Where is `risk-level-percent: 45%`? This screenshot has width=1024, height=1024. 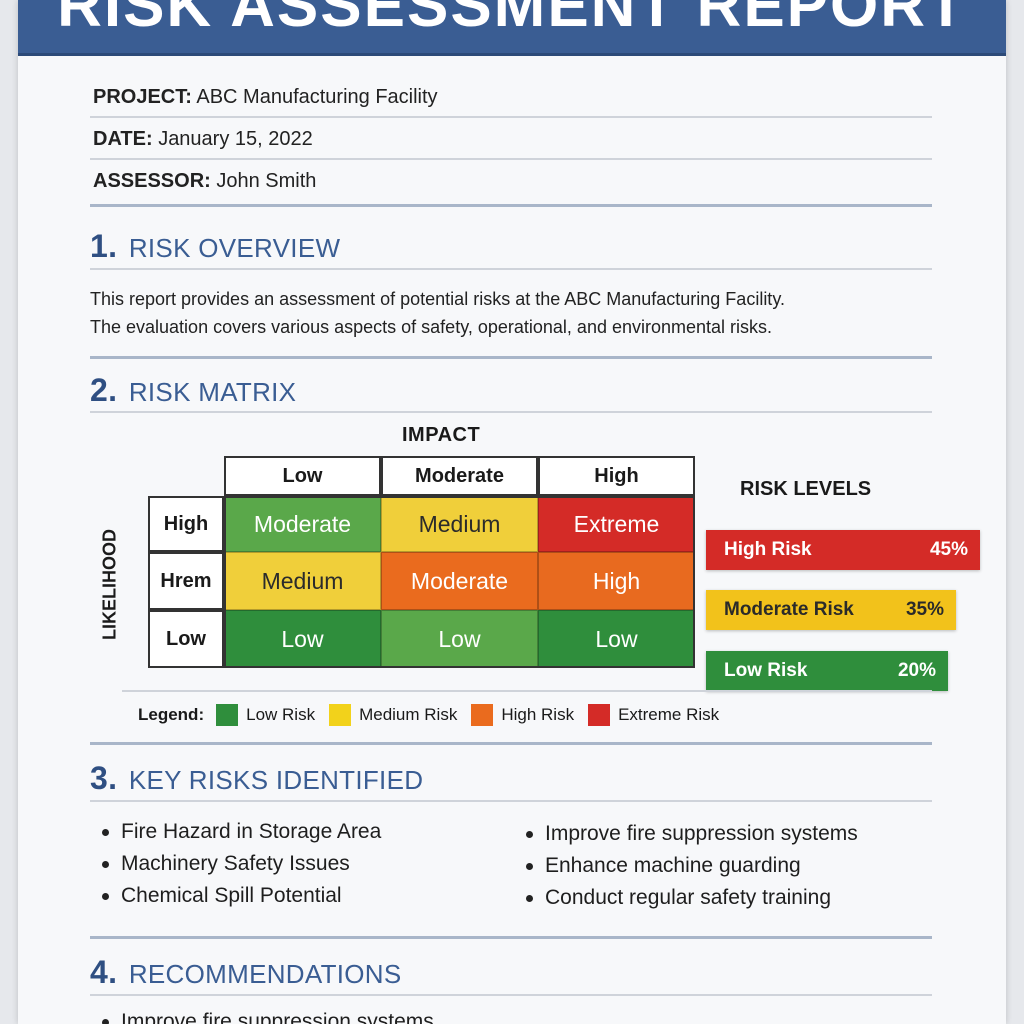 risk-level-percent: 45% is located at coordinates (948, 549).